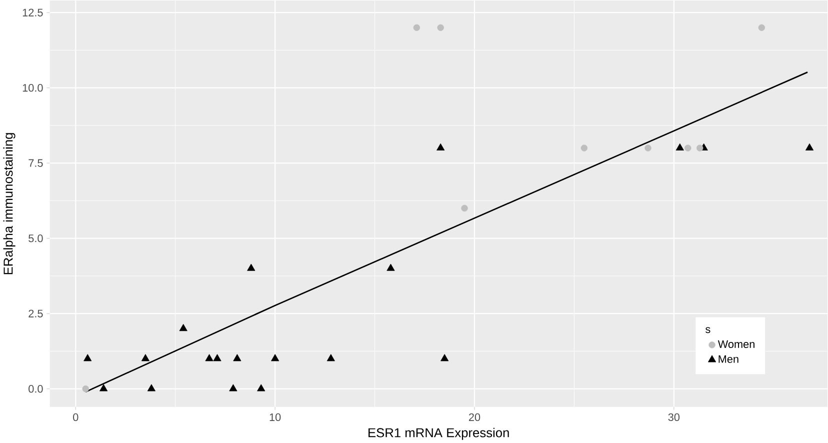 The width and height of the screenshot is (828, 443). I want to click on legend-title: s, so click(708, 330).